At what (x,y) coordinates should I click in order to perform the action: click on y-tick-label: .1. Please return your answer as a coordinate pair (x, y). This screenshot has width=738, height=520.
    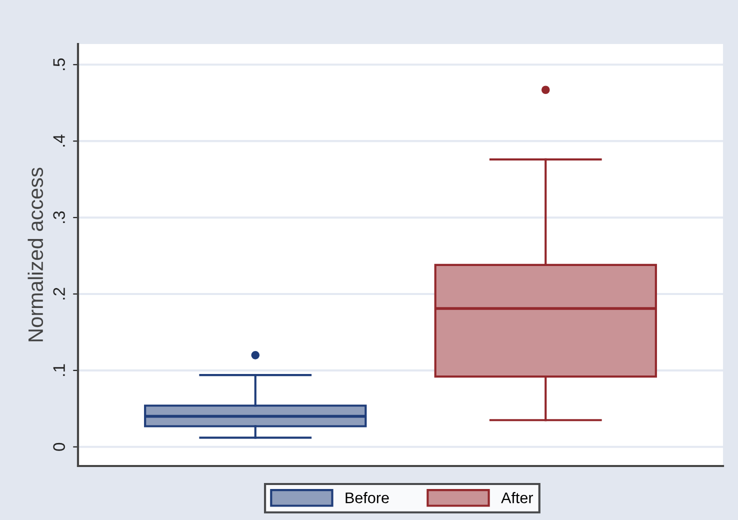
    Looking at the image, I should click on (59, 370).